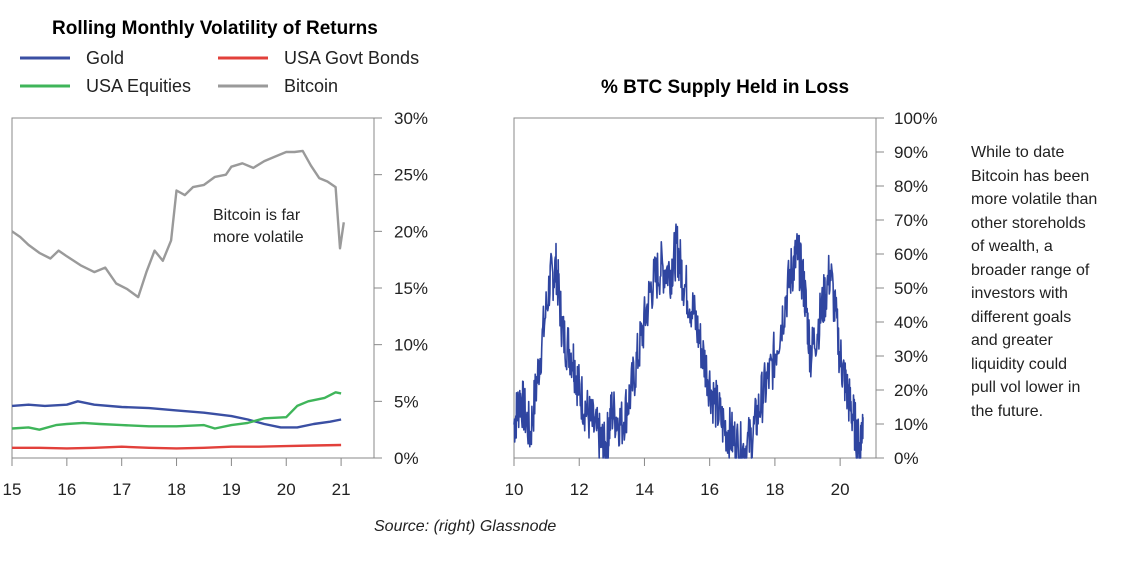  Describe the element at coordinates (411, 288) in the screenshot. I see `left-y-tick-label: 15%` at that location.